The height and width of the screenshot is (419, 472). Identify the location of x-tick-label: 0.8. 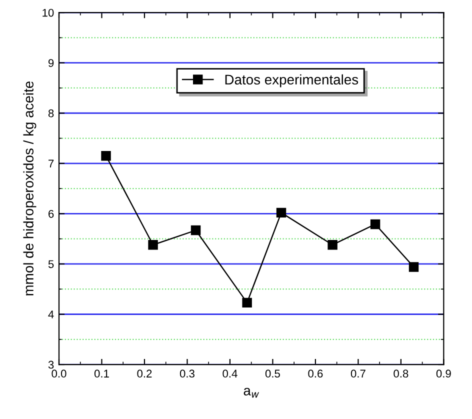
(401, 374).